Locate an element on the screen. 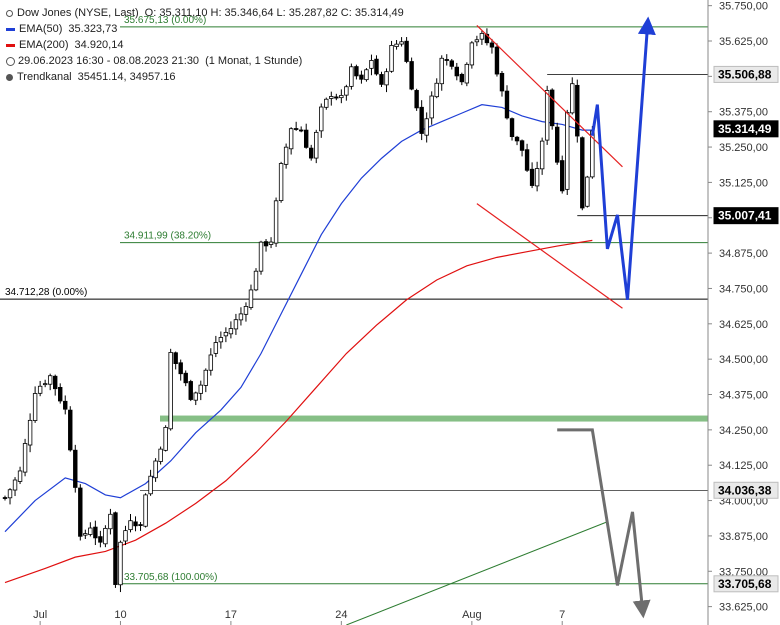  channel-label: Trendkanal is located at coordinates (44, 77).